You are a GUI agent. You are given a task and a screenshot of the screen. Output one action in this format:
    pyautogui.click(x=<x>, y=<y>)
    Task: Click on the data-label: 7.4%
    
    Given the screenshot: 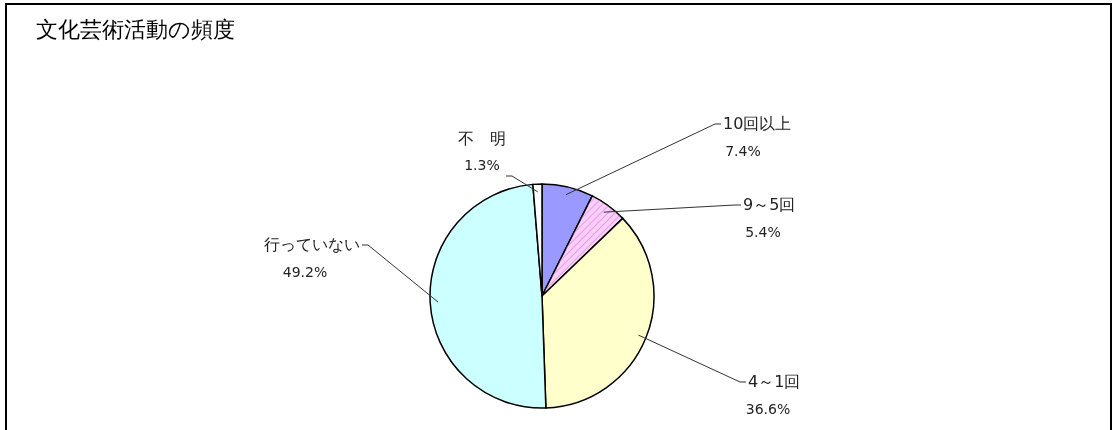 What is the action you would take?
    pyautogui.click(x=743, y=151)
    